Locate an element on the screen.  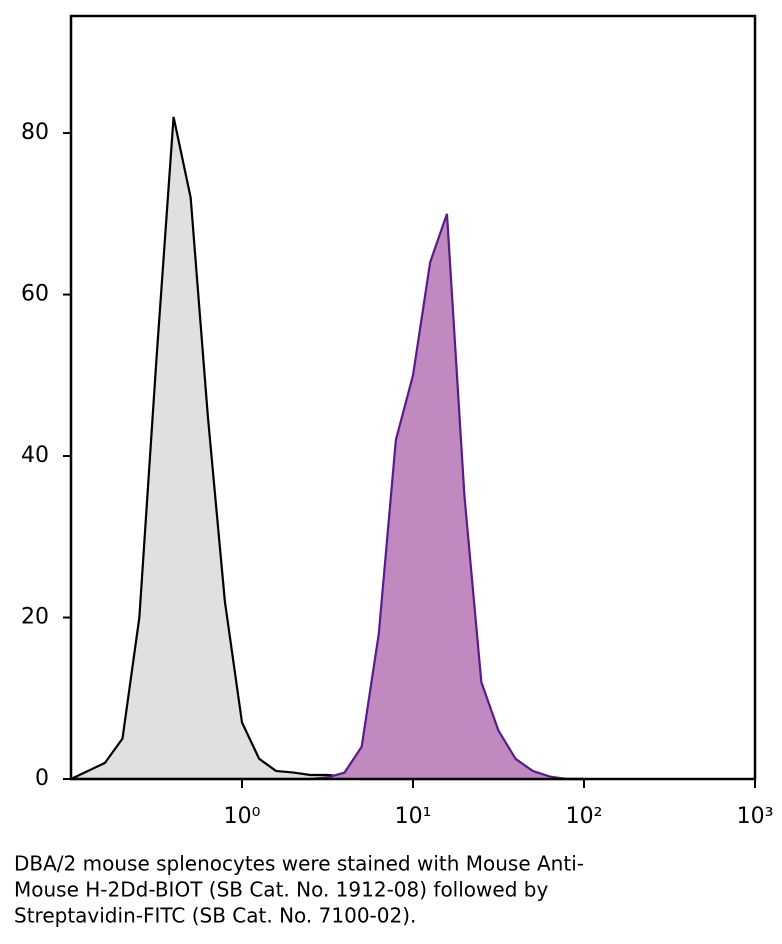
y-tick-label: 40 is located at coordinates (35, 455).